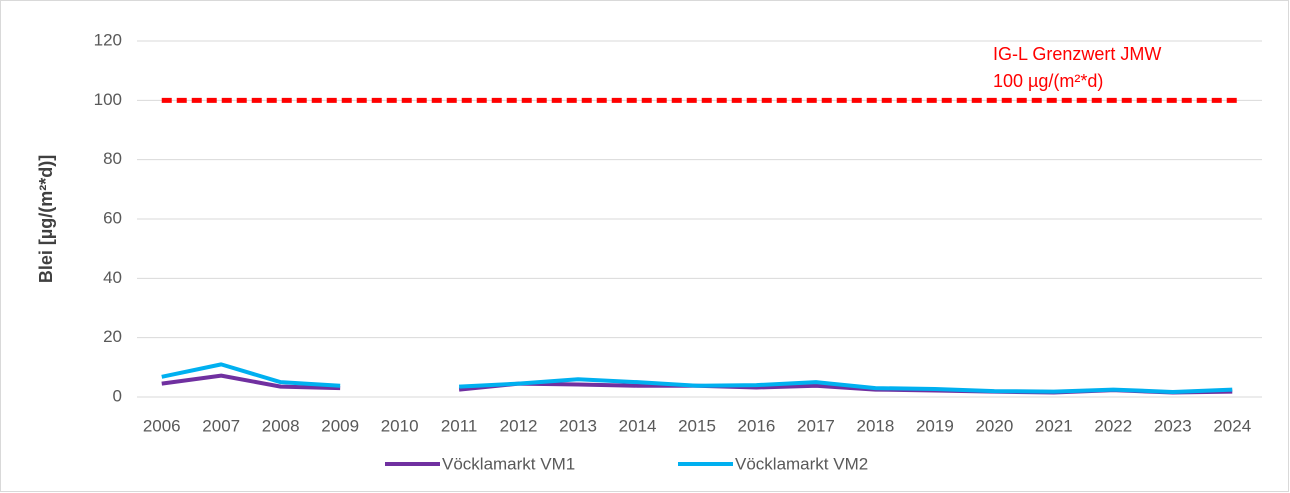 The width and height of the screenshot is (1290, 493). What do you see at coordinates (112, 277) in the screenshot?
I see `y-tick-label: 40` at bounding box center [112, 277].